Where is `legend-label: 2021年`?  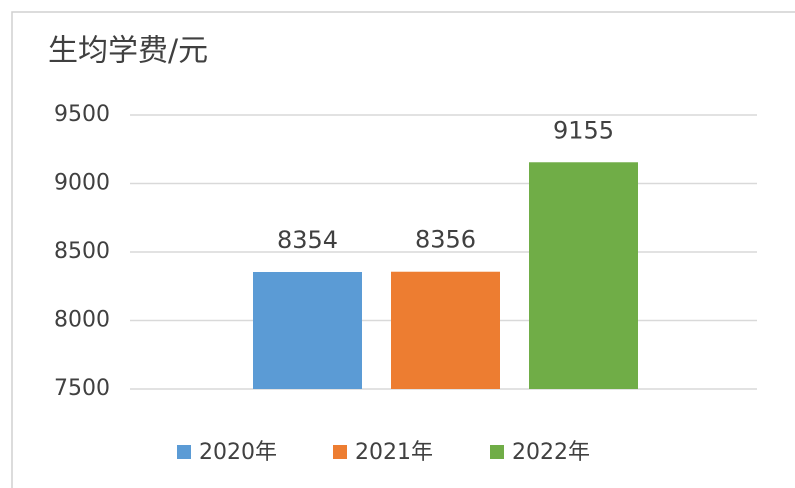 legend-label: 2021年 is located at coordinates (394, 452).